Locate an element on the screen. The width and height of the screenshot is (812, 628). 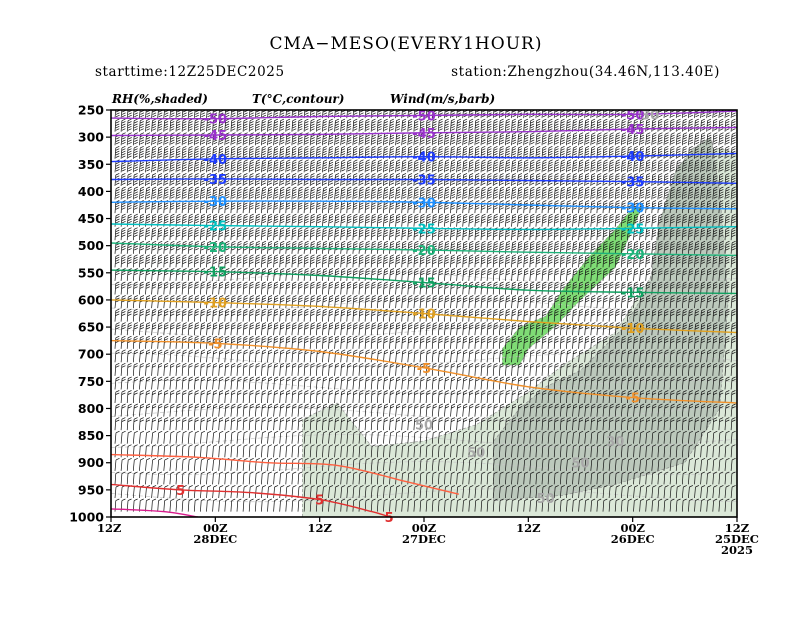
temp-contour-label: -40 is located at coordinates (633, 157).